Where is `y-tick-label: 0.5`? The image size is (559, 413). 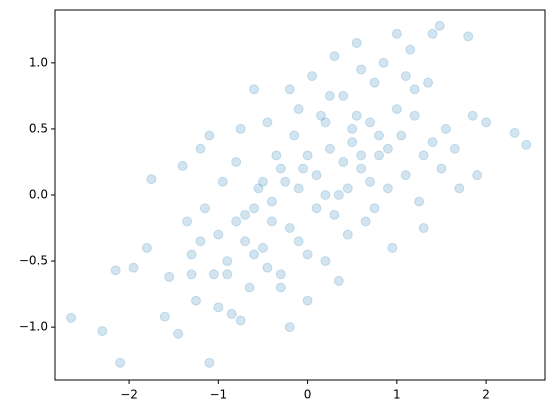 y-tick-label: 0.5 is located at coordinates (38, 128).